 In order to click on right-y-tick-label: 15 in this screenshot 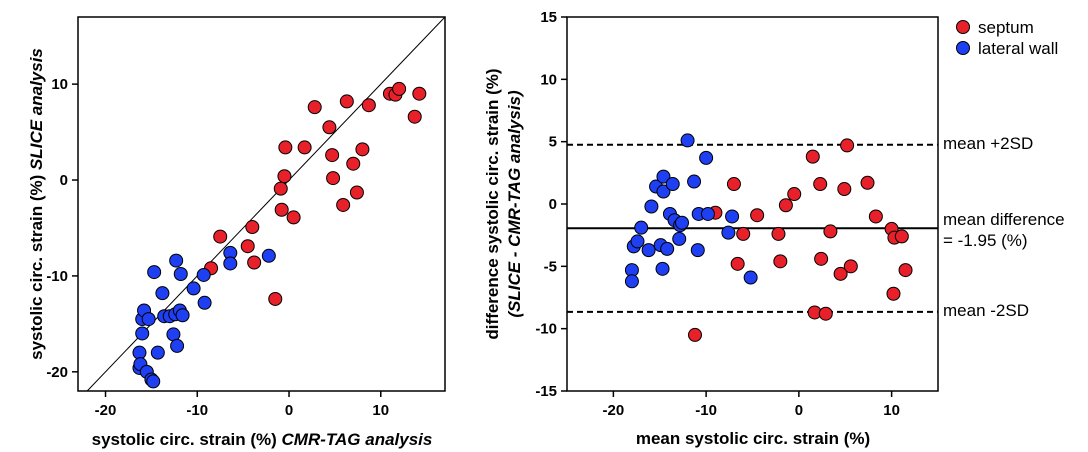, I will do `click(548, 17)`.